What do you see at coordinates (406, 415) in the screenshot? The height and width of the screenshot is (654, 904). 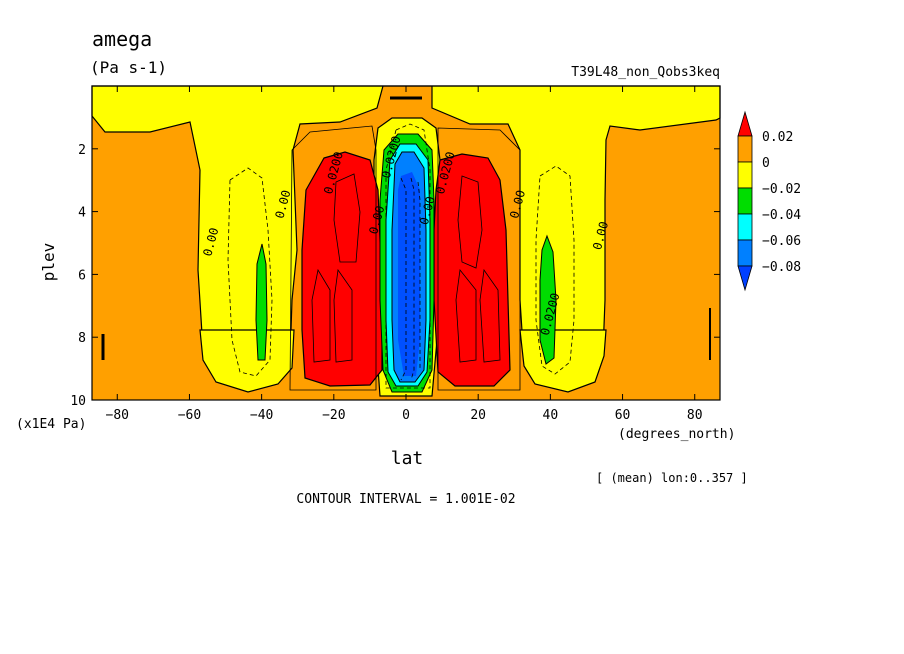 I see `x-tick-label: 0` at bounding box center [406, 415].